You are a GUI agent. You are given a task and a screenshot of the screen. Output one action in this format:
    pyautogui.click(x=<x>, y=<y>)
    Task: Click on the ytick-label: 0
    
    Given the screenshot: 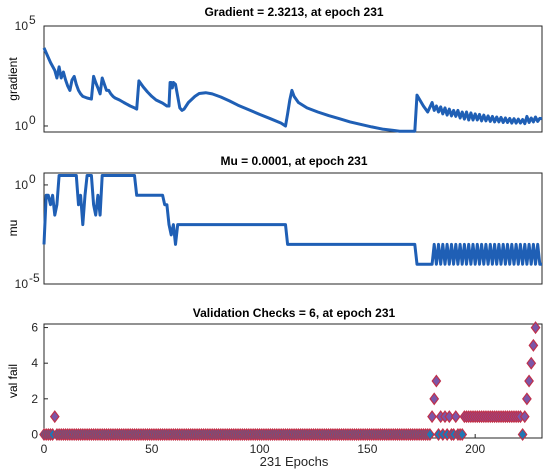 What is the action you would take?
    pyautogui.click(x=34, y=434)
    